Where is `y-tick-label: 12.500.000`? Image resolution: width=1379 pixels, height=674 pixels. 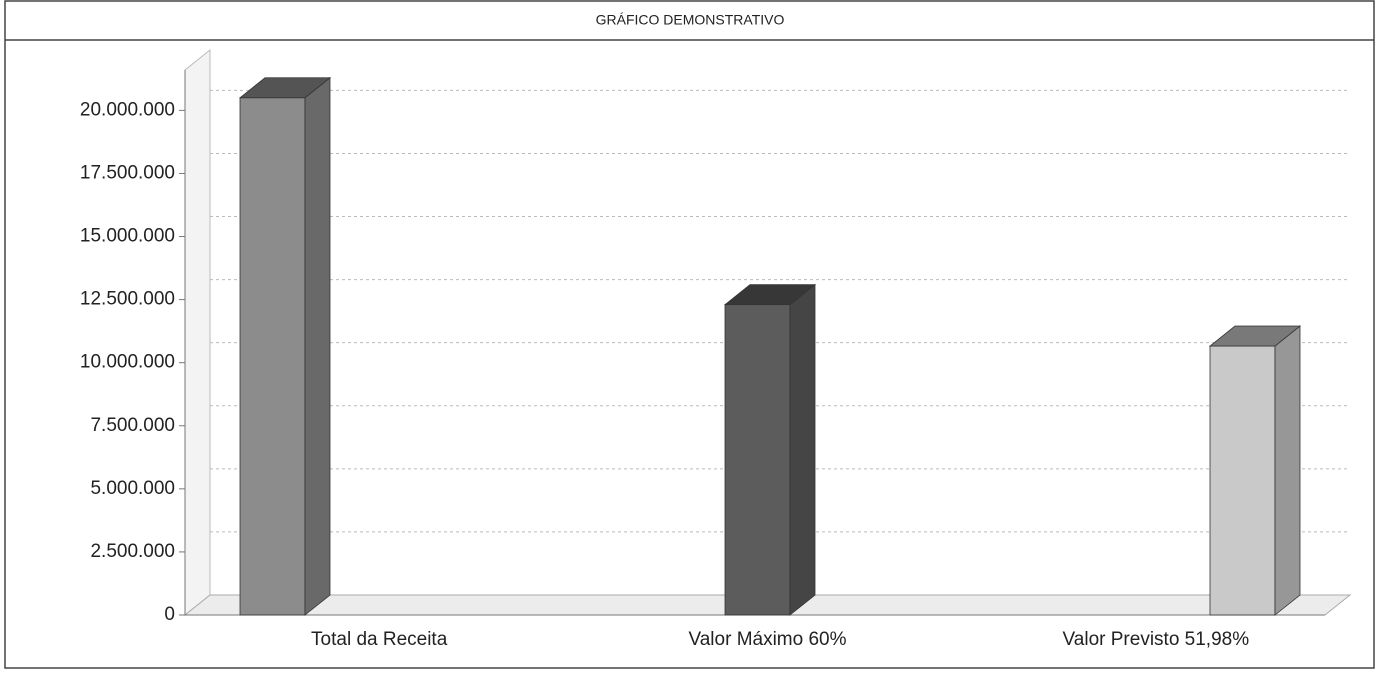 y-tick-label: 12.500.000 is located at coordinates (127, 299).